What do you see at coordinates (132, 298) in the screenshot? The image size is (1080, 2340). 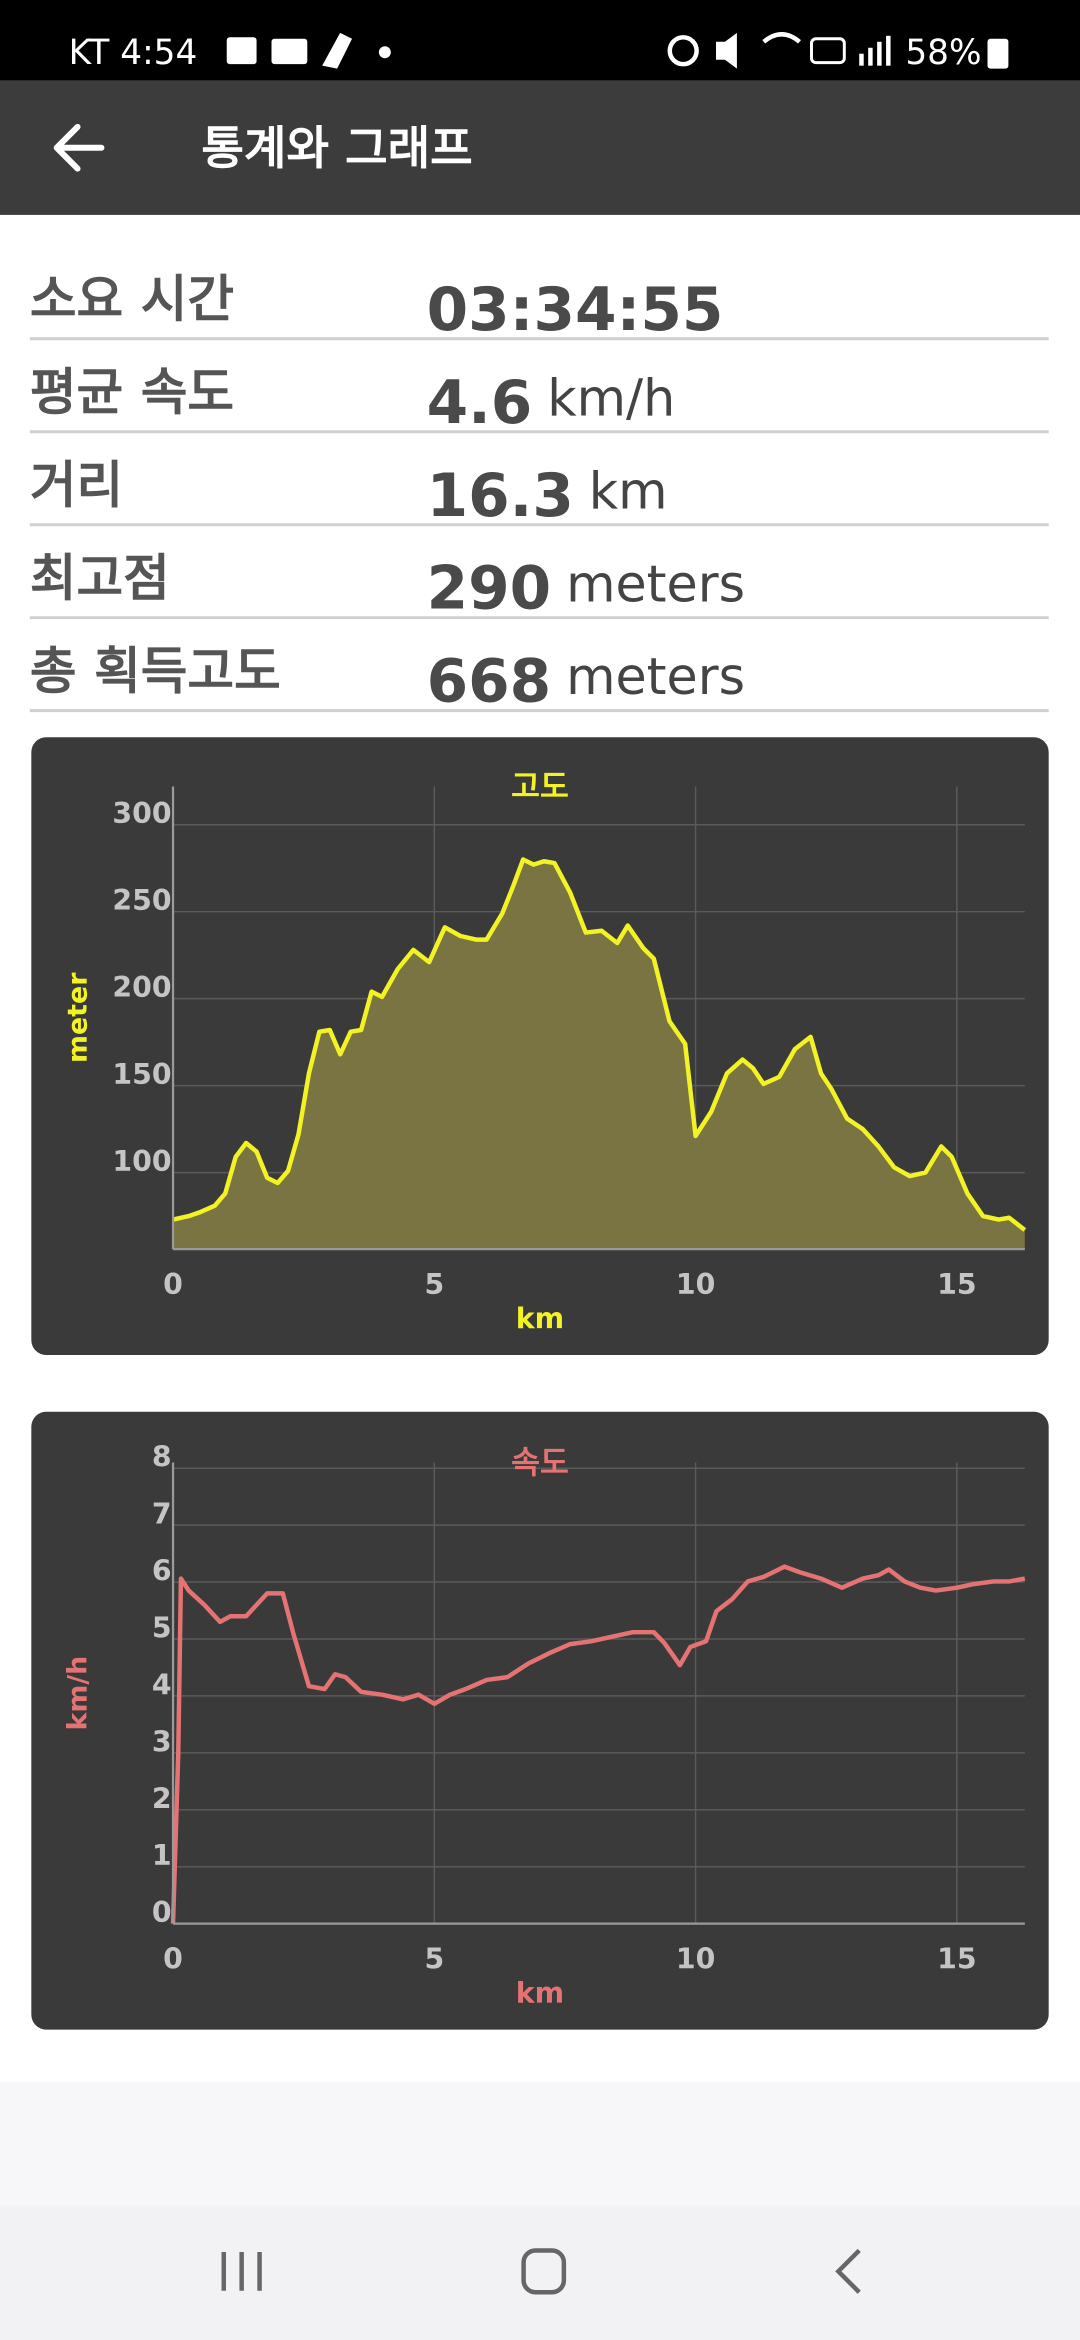 I see `stat-label: 소요 시간` at bounding box center [132, 298].